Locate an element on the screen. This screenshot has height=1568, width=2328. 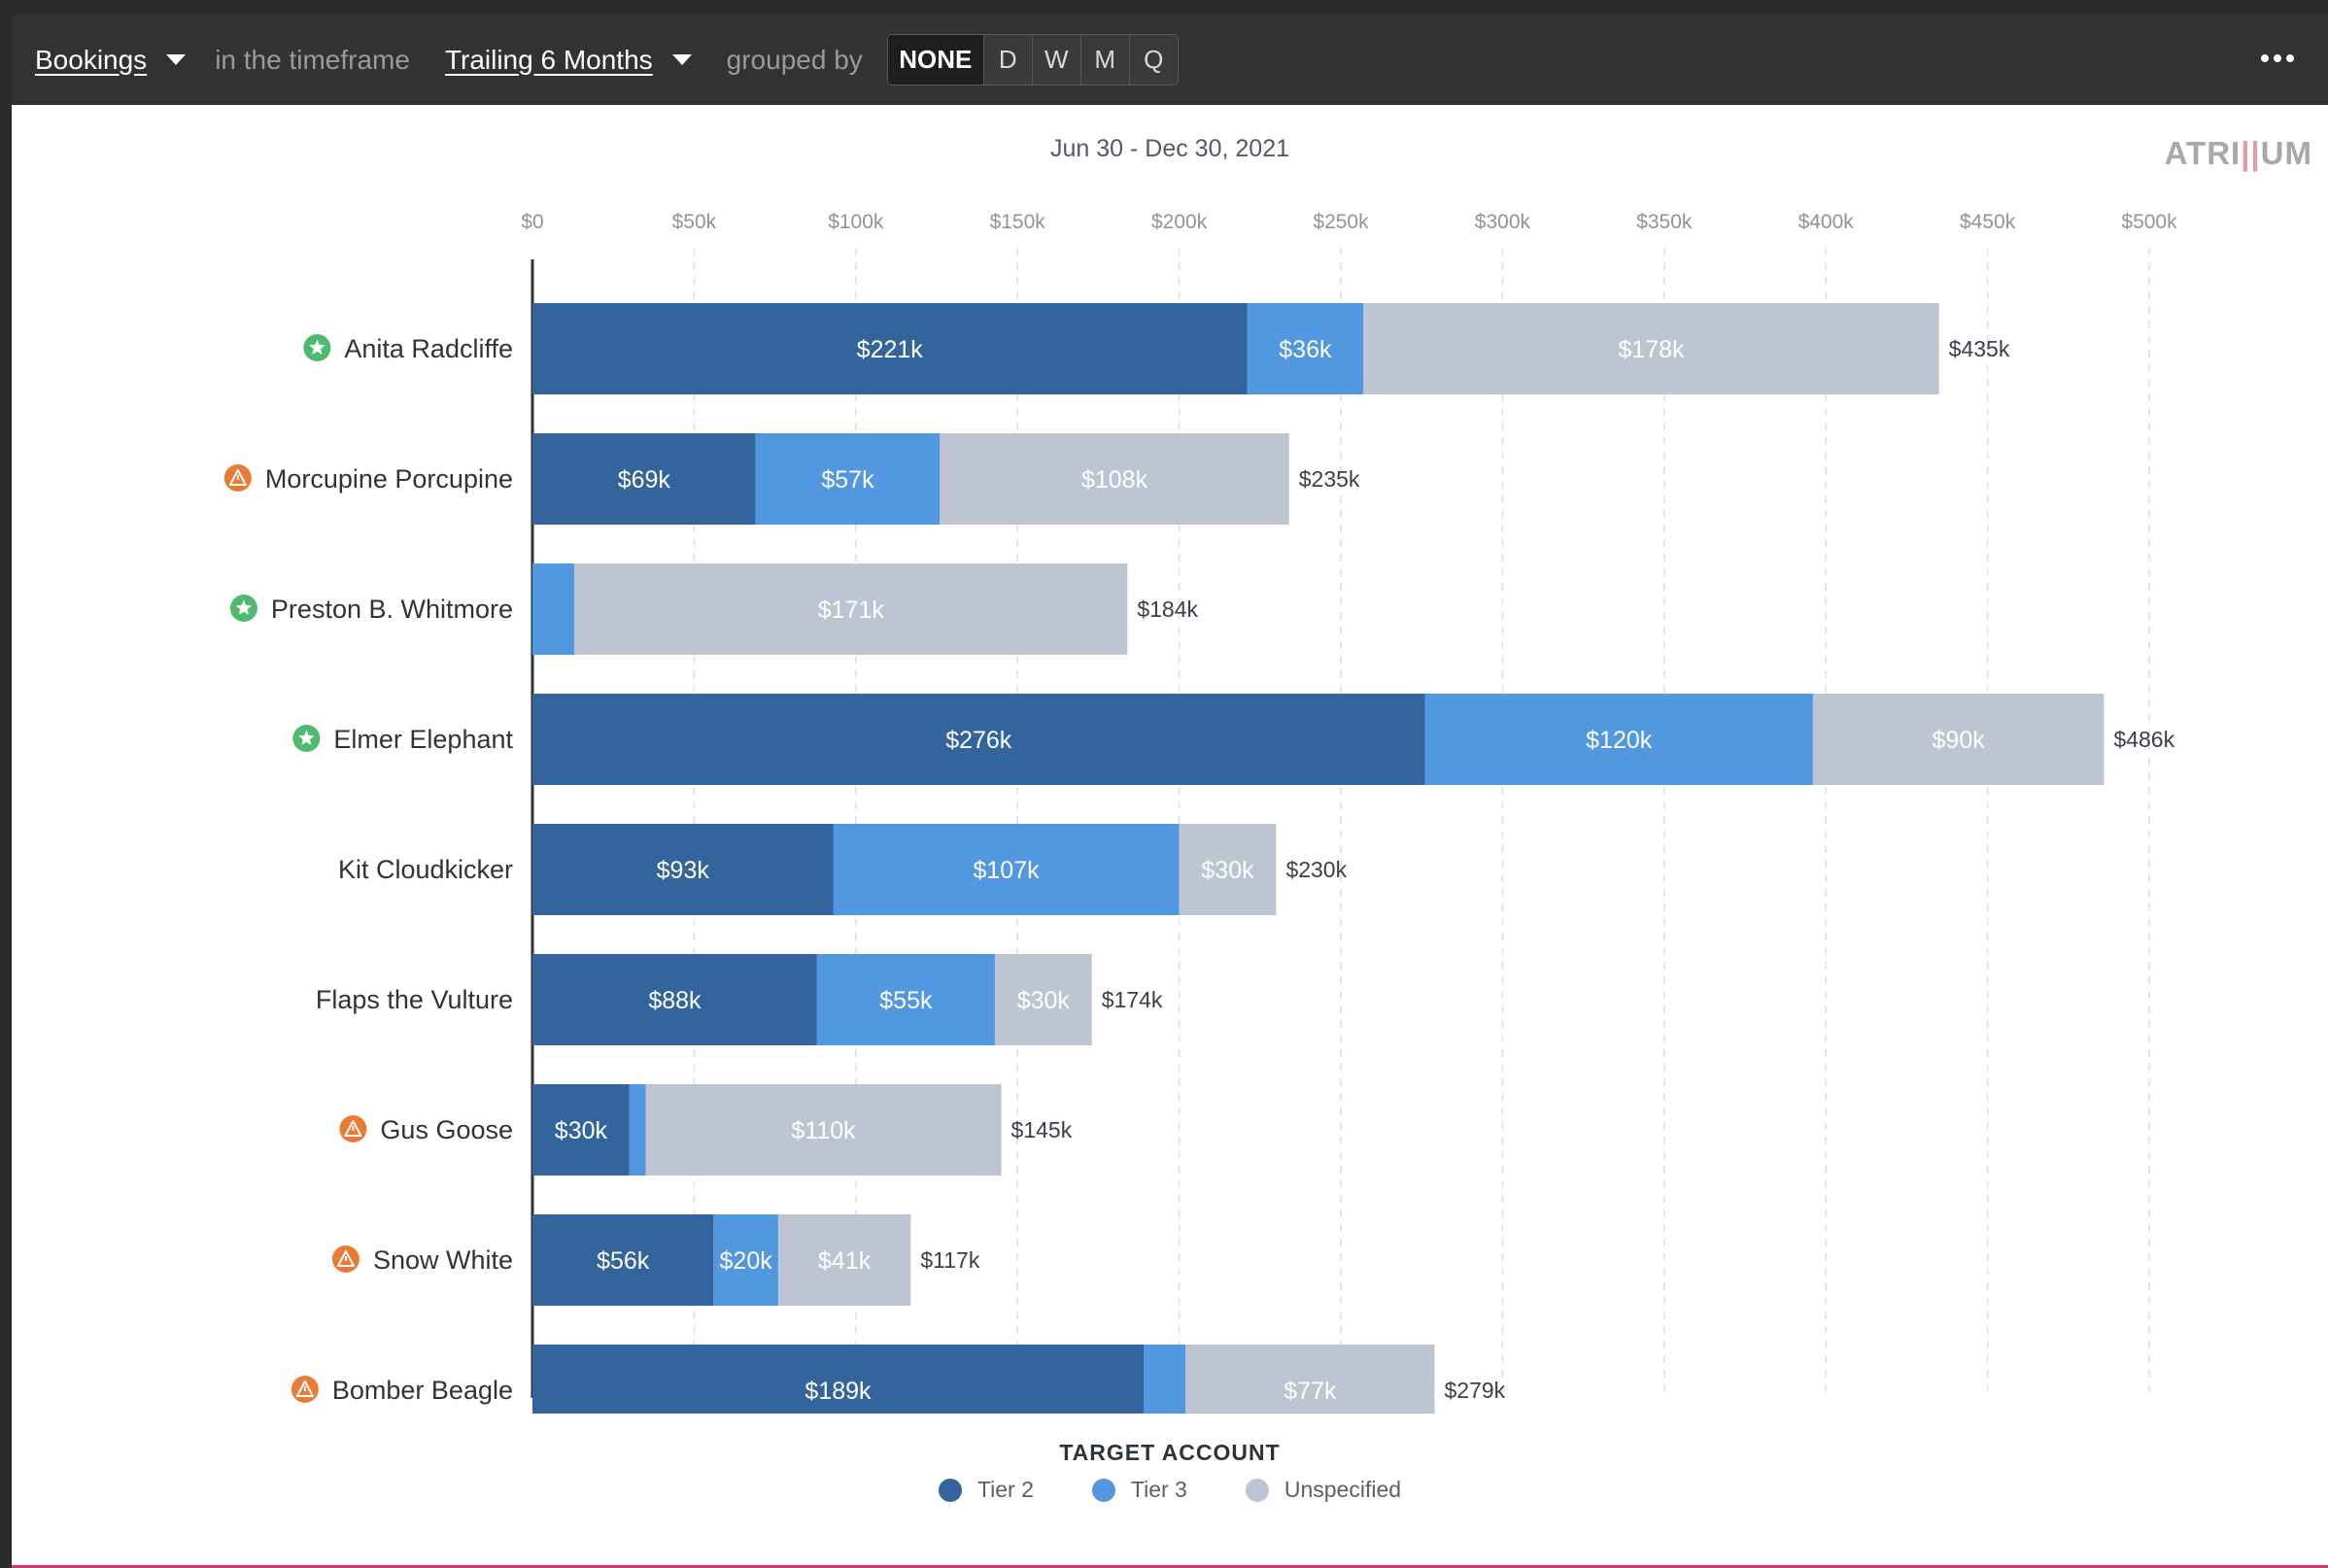
grouping-quarter-button: Q is located at coordinates (1153, 60).